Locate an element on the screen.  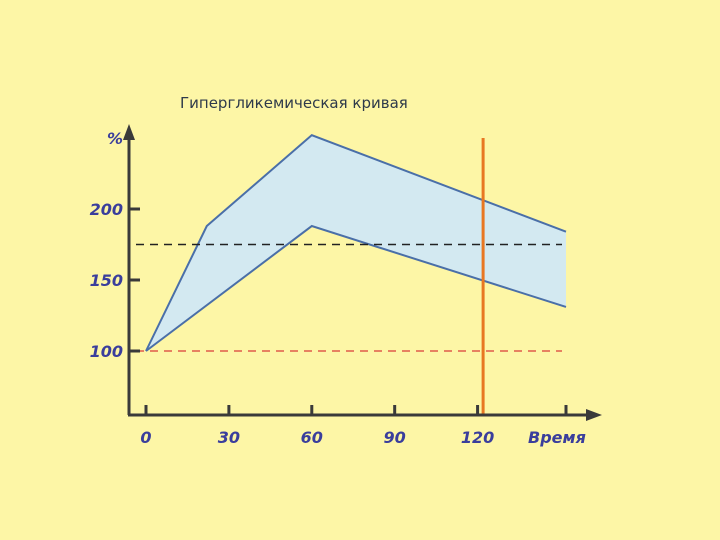
y-ticks: 100 150 200 is located at coordinates (115, 280).